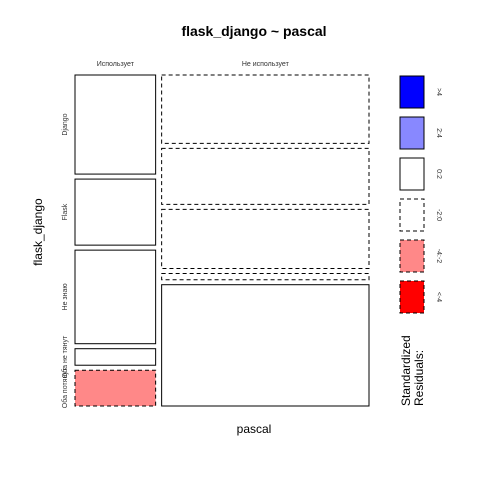 The width and height of the screenshot is (480, 480). Describe the element at coordinates (266, 64) in the screenshot. I see `x-tick-не-использует: Не использует` at that location.